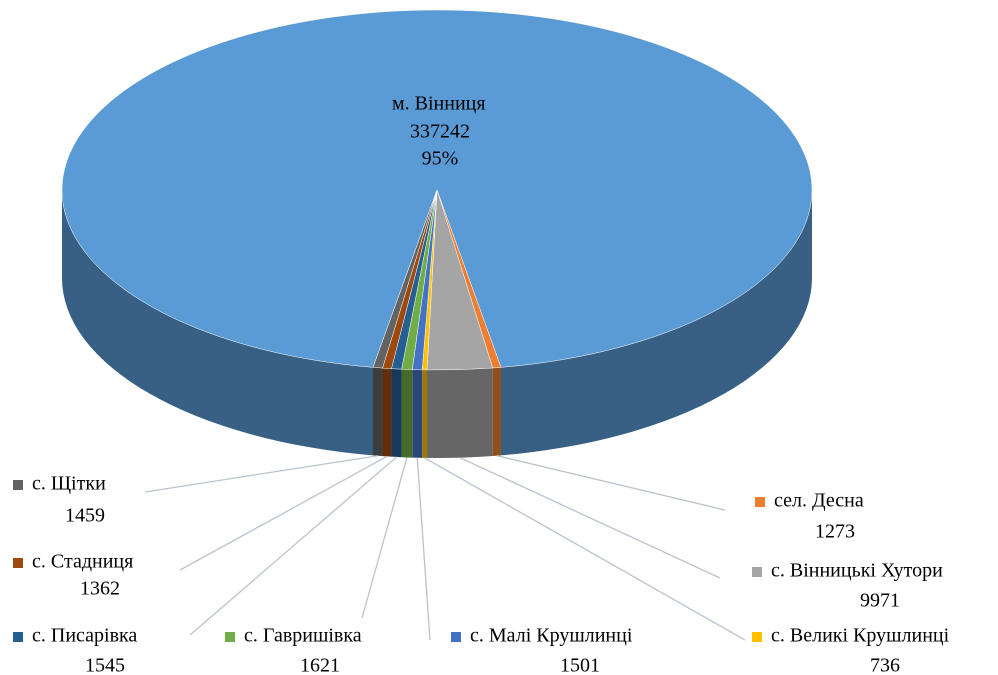 The image size is (998, 675). Describe the element at coordinates (835, 532) in the screenshot. I see `data-label-value: 1273` at that location.